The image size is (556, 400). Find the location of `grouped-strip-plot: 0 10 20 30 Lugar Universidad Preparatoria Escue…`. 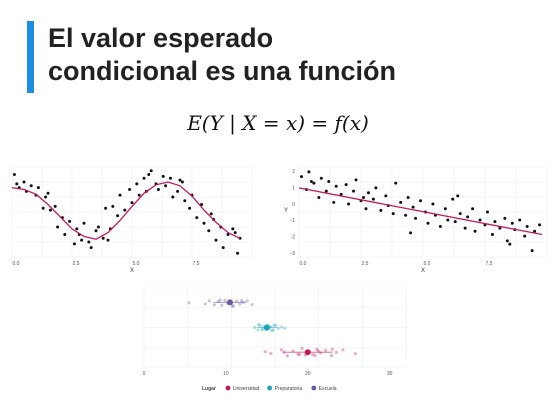

grouped-strip-plot: 0 10 20 30 Lugar Universidad Preparatoria Escue… is located at coordinates (274, 339).